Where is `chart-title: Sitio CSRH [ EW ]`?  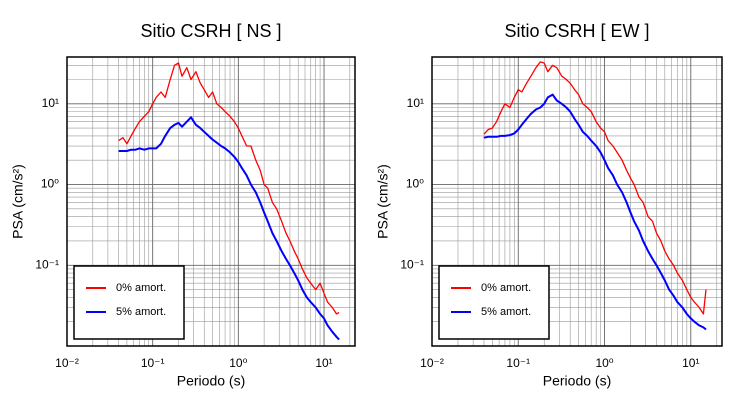
chart-title: Sitio CSRH [ EW ] is located at coordinates (576, 31).